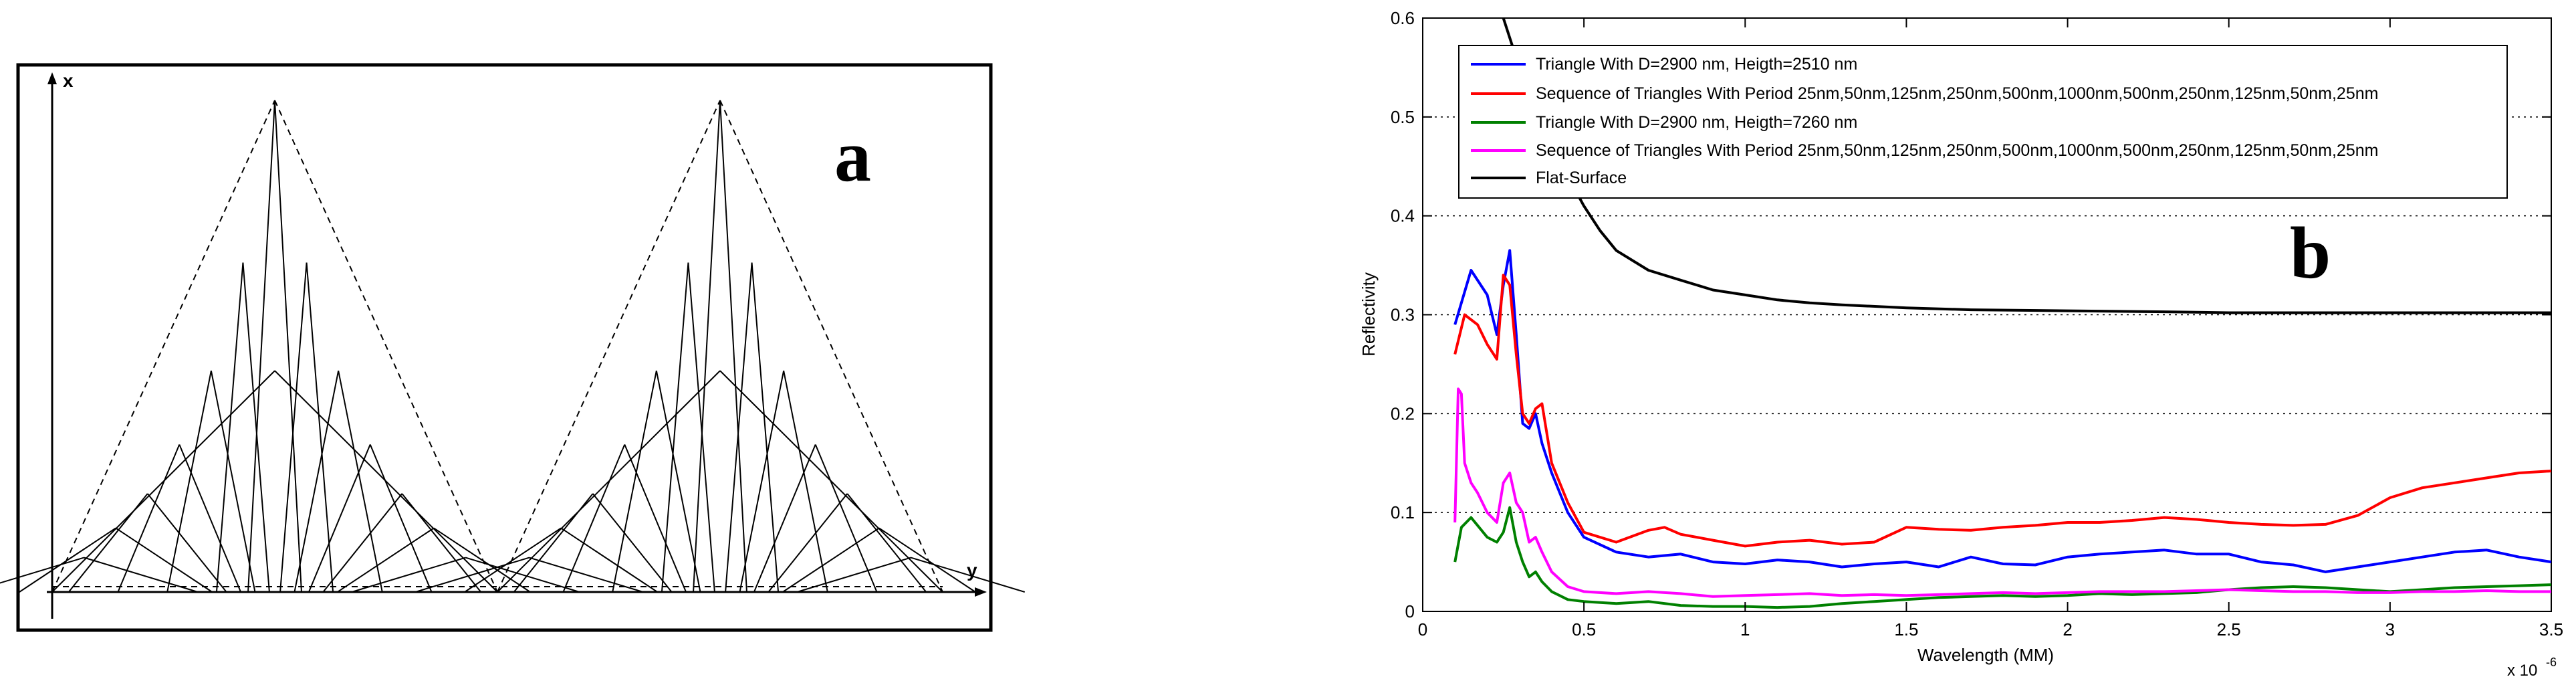 Image resolution: width=2576 pixels, height=689 pixels. I want to click on legend-box, so click(1983, 122).